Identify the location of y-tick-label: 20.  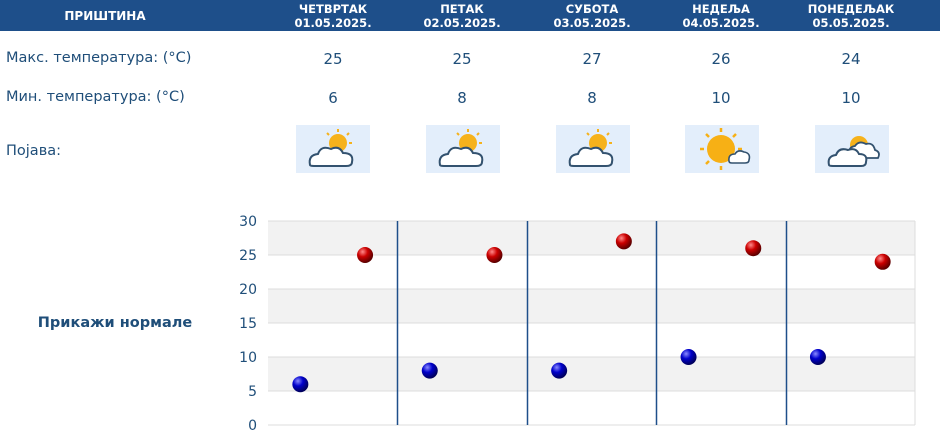
(248, 290).